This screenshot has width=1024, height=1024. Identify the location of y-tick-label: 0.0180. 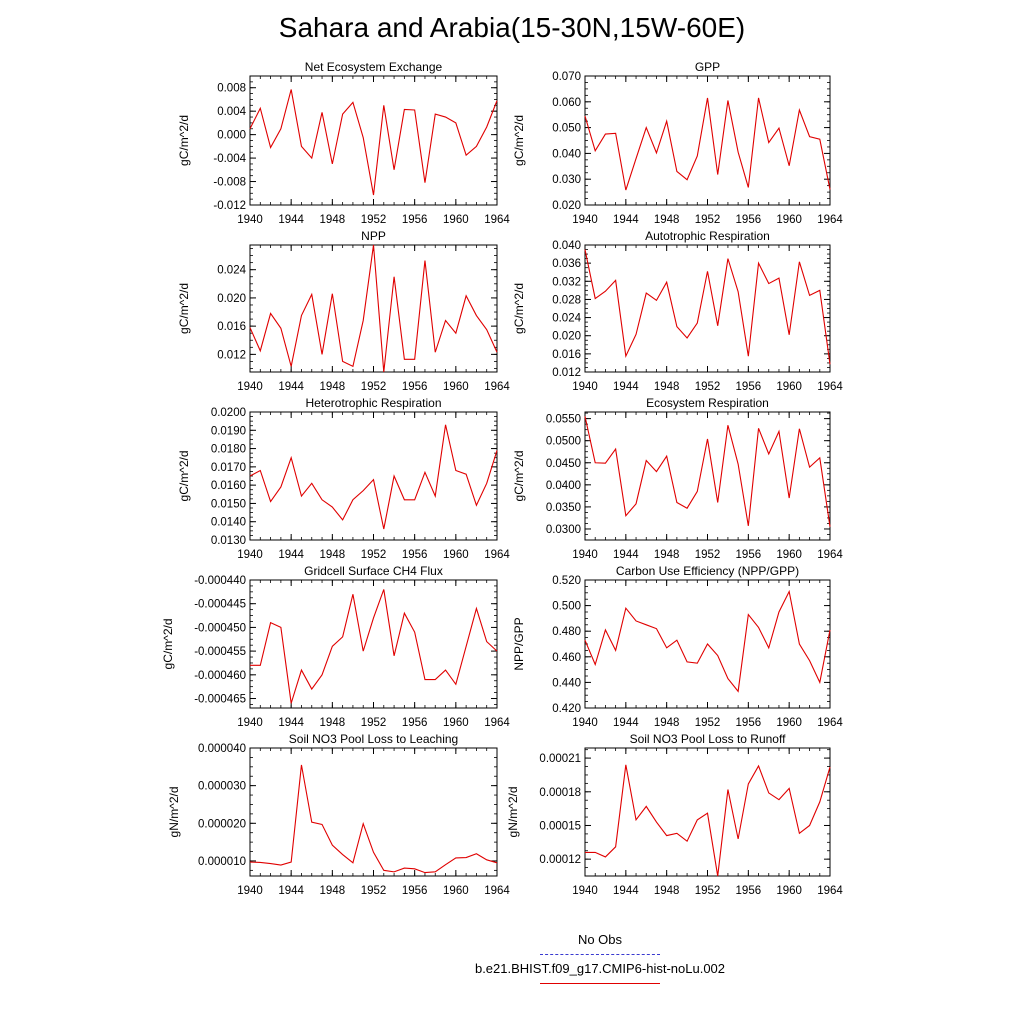
(228, 450).